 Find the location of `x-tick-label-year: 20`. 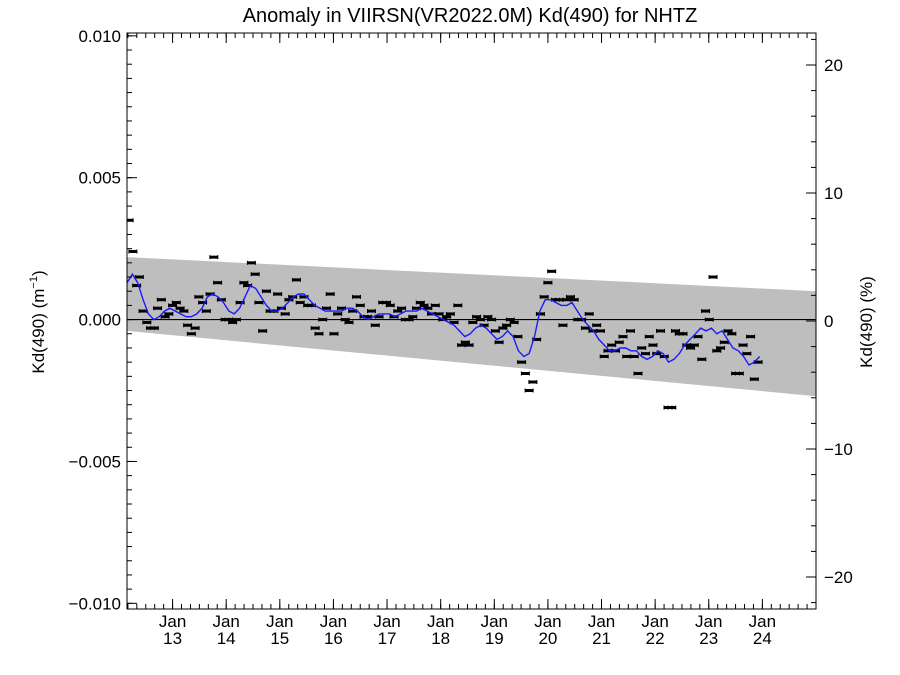

x-tick-label-year: 20 is located at coordinates (547, 638).